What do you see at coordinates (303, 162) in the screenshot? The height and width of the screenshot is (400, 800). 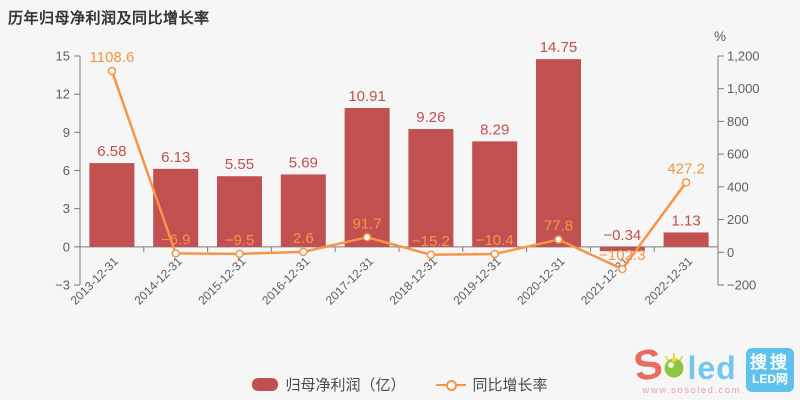 I see `bar-value-label: 5.69` at bounding box center [303, 162].